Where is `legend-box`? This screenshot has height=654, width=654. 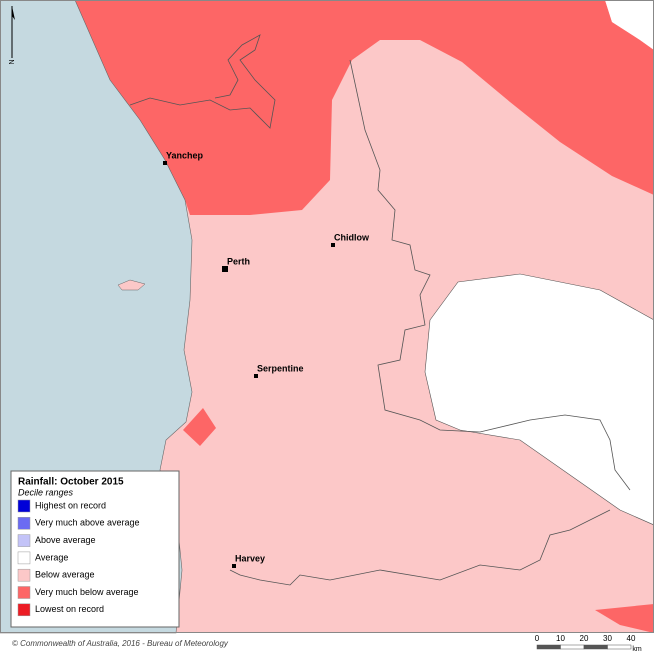 legend-box is located at coordinates (95, 549).